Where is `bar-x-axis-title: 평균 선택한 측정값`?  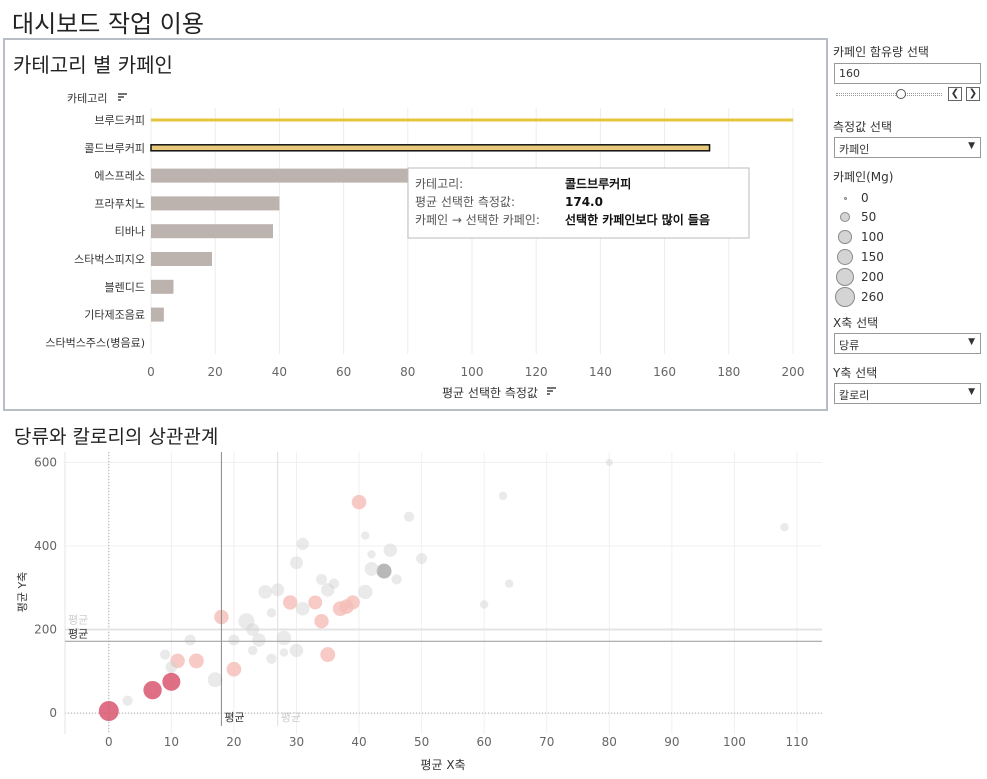
bar-x-axis-title: 평균 선택한 측정값 is located at coordinates (490, 393).